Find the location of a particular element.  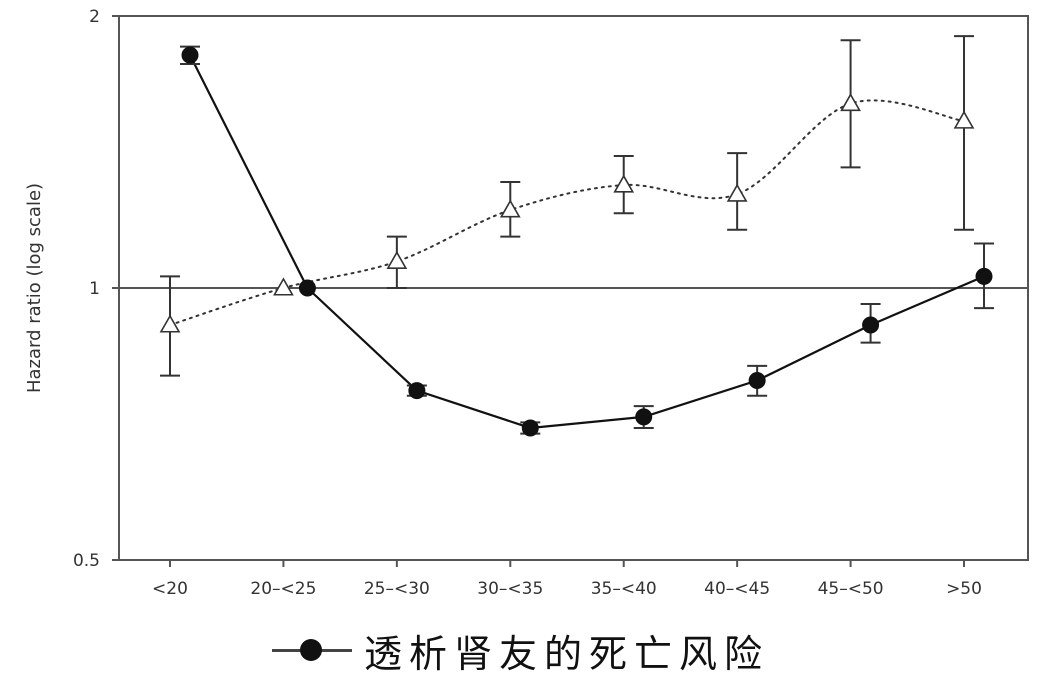

legend-line-marker is located at coordinates (312, 650).